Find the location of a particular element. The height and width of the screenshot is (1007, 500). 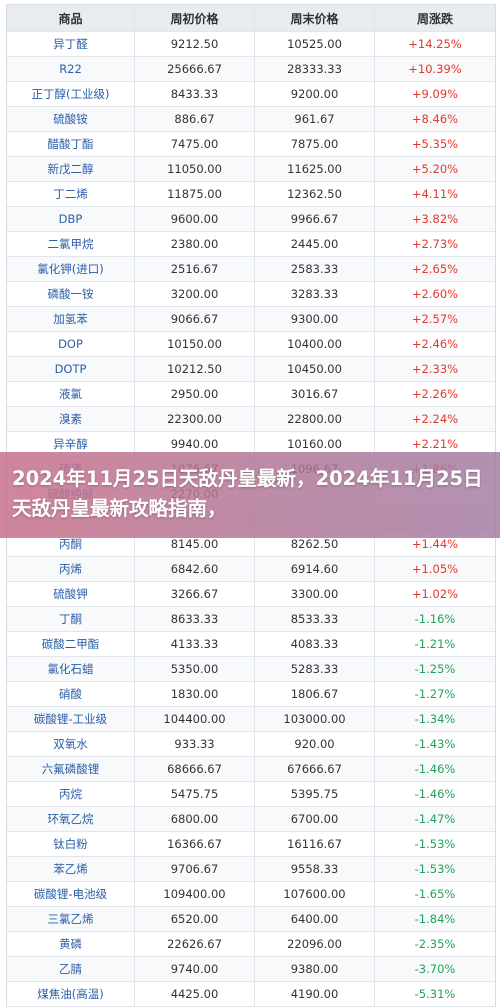

weekly-change-cell: +5.20% is located at coordinates (435, 169).